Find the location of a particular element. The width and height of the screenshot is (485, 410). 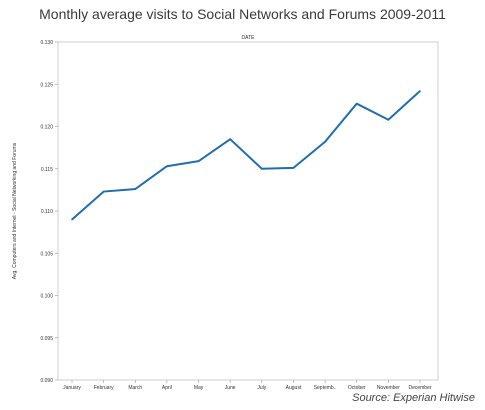

x-tick-label: October is located at coordinates (357, 388).